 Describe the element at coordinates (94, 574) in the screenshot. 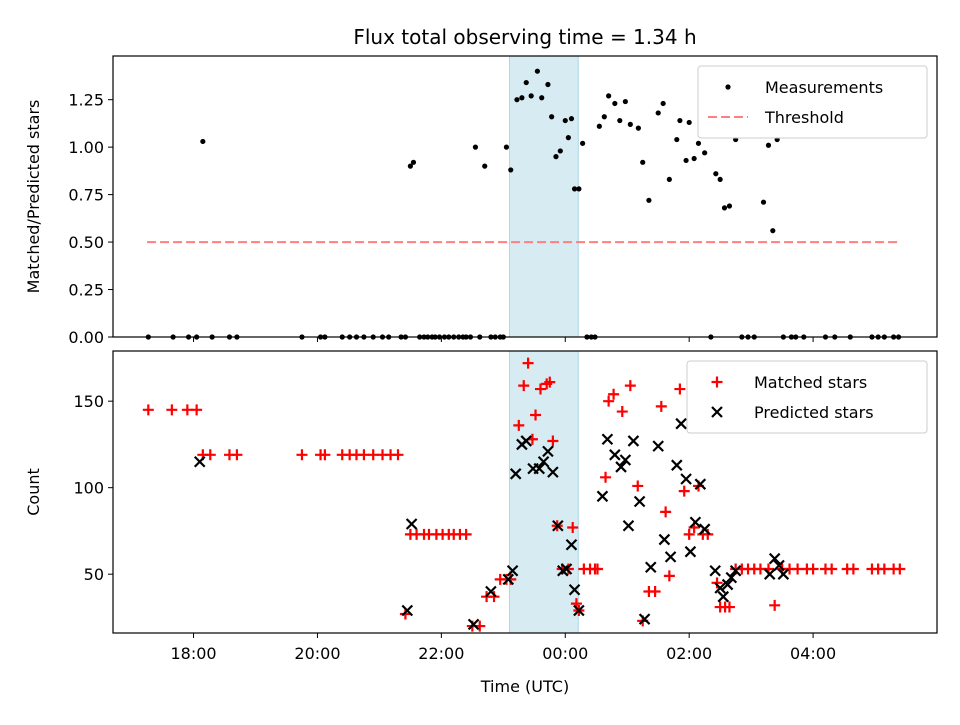

I see `y-tick-label: 50` at that location.